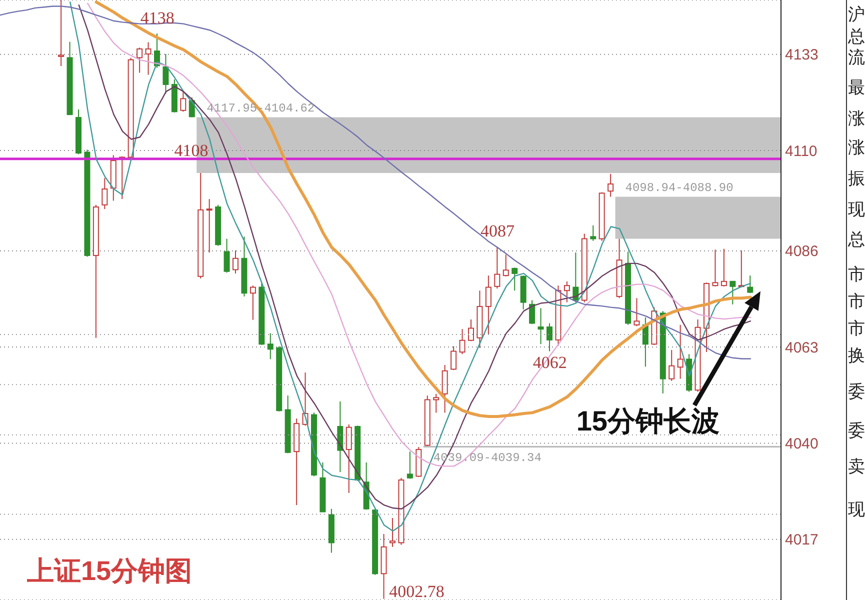  Describe the element at coordinates (416, 591) in the screenshot. I see `annotation: 4002.78` at that location.